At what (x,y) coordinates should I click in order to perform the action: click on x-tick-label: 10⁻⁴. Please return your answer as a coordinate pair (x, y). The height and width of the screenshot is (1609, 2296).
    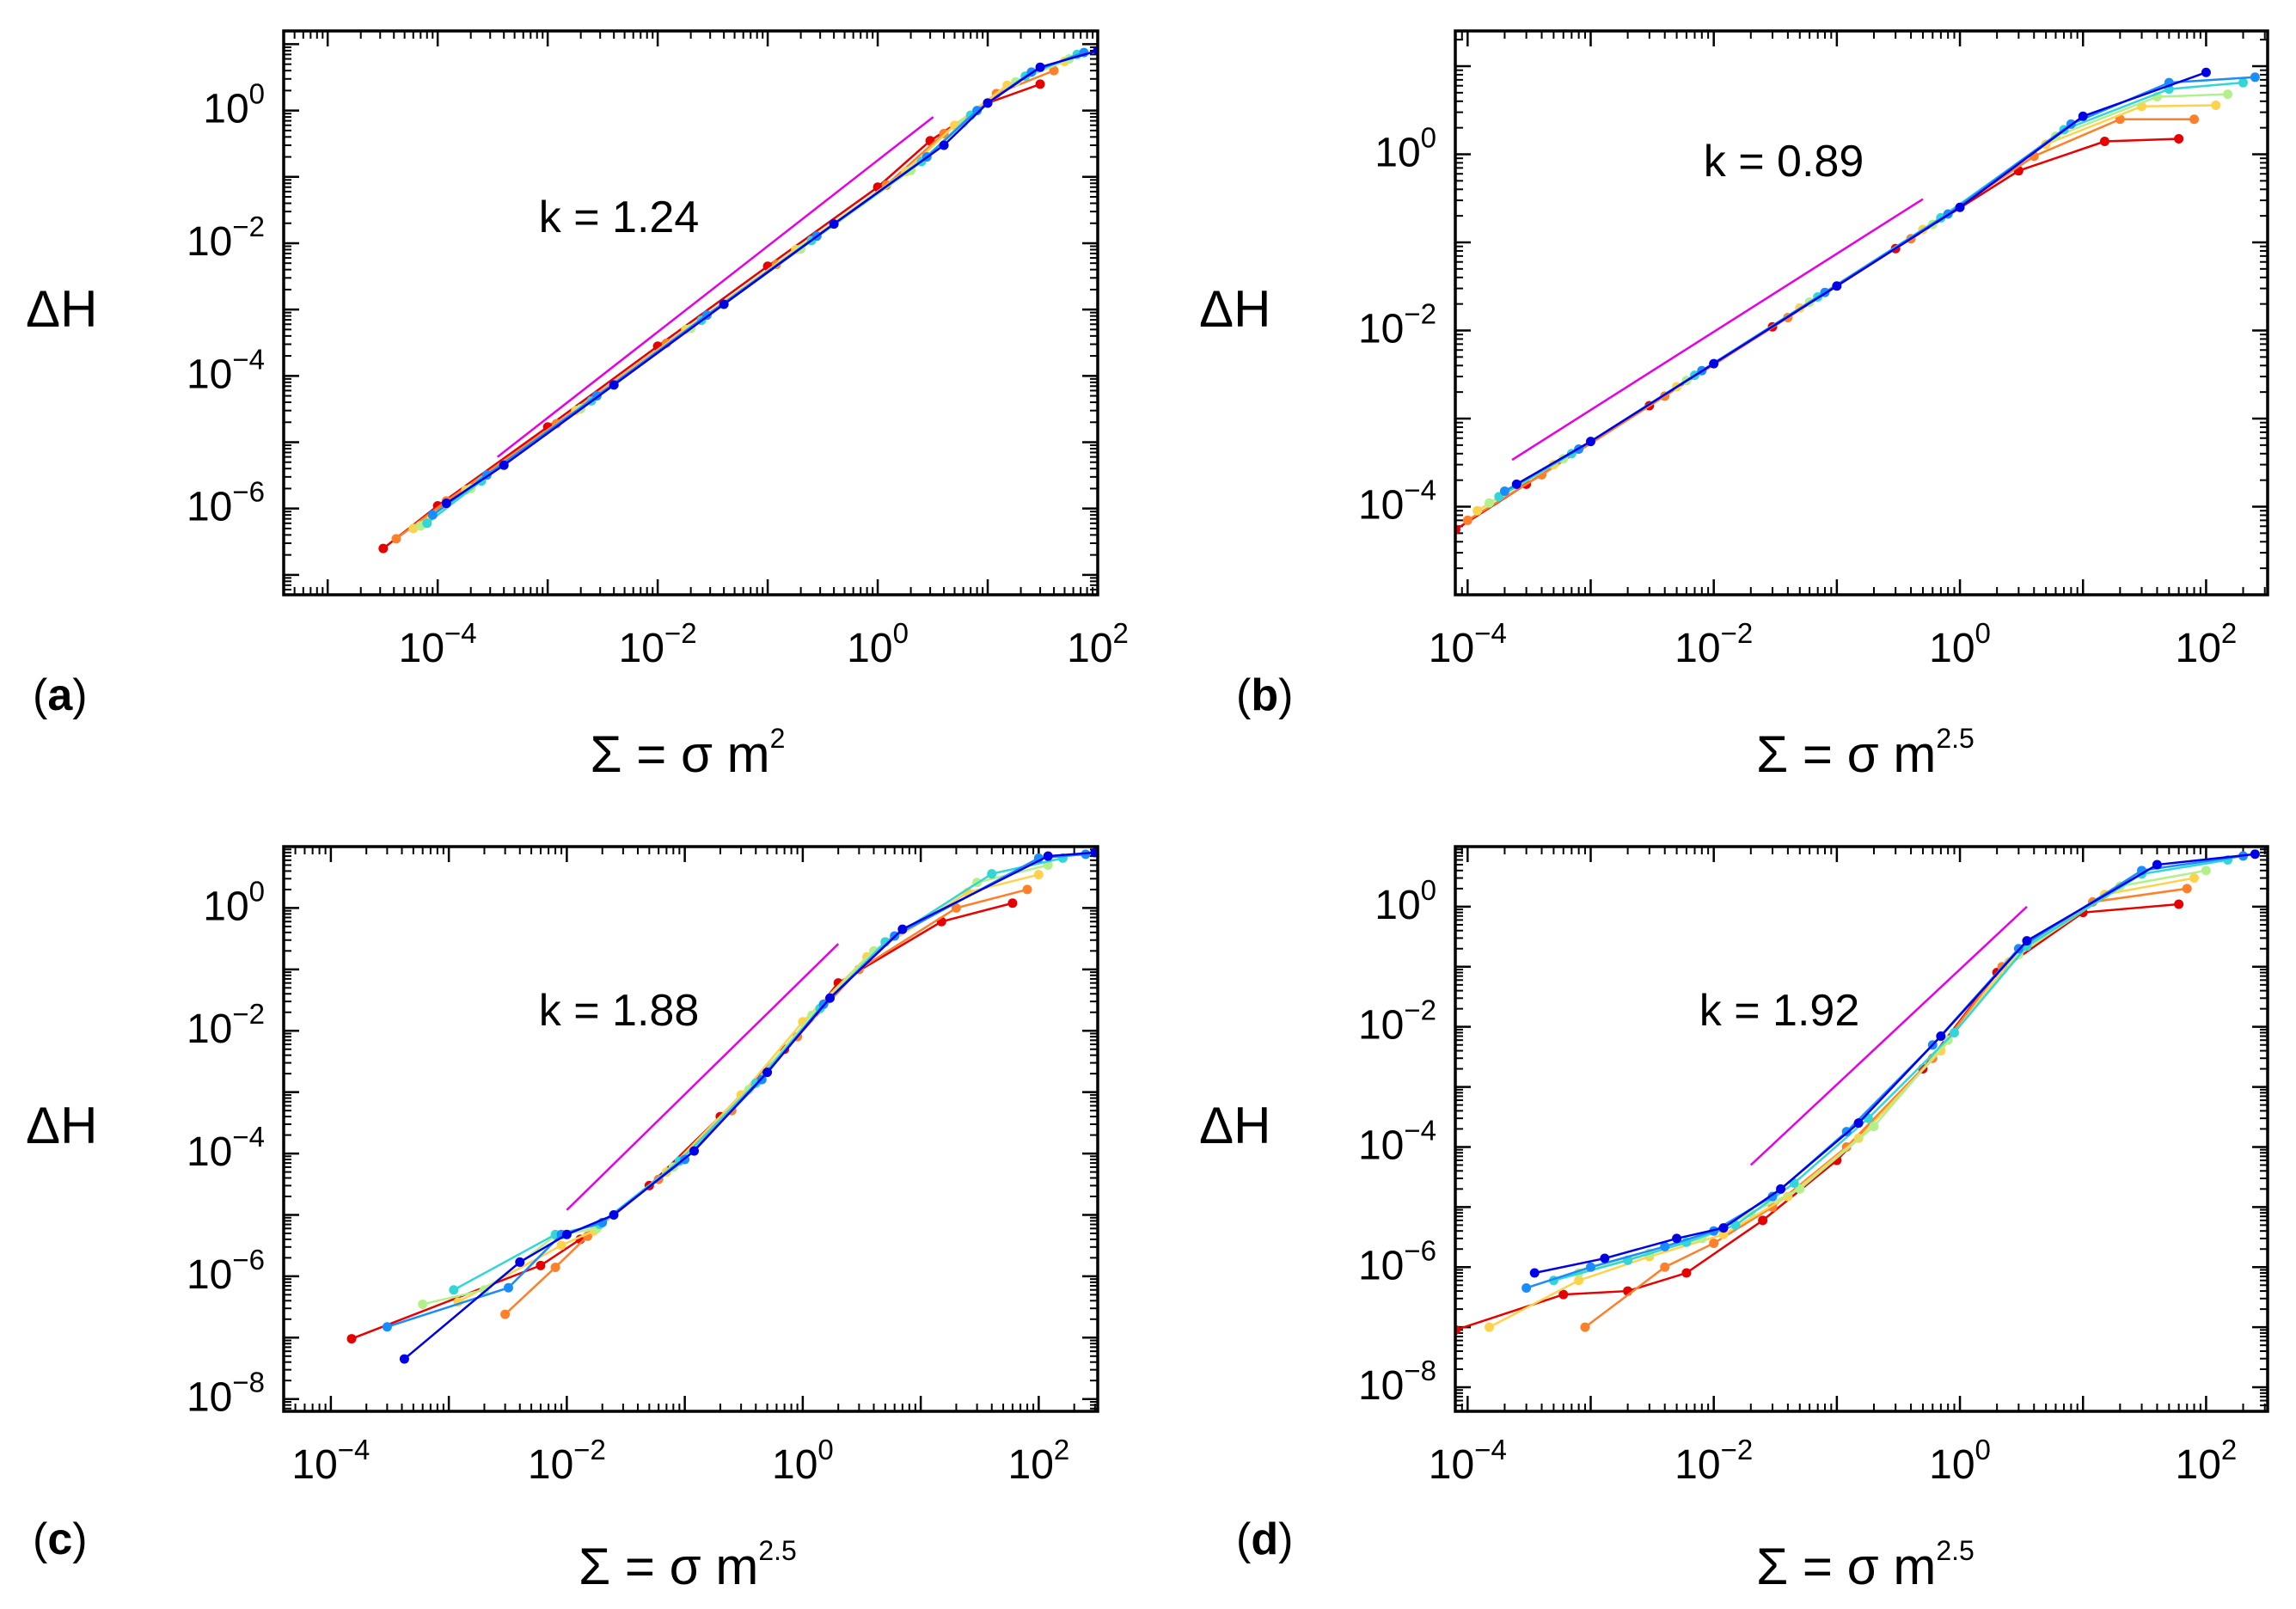
    Looking at the image, I should click on (1468, 1461).